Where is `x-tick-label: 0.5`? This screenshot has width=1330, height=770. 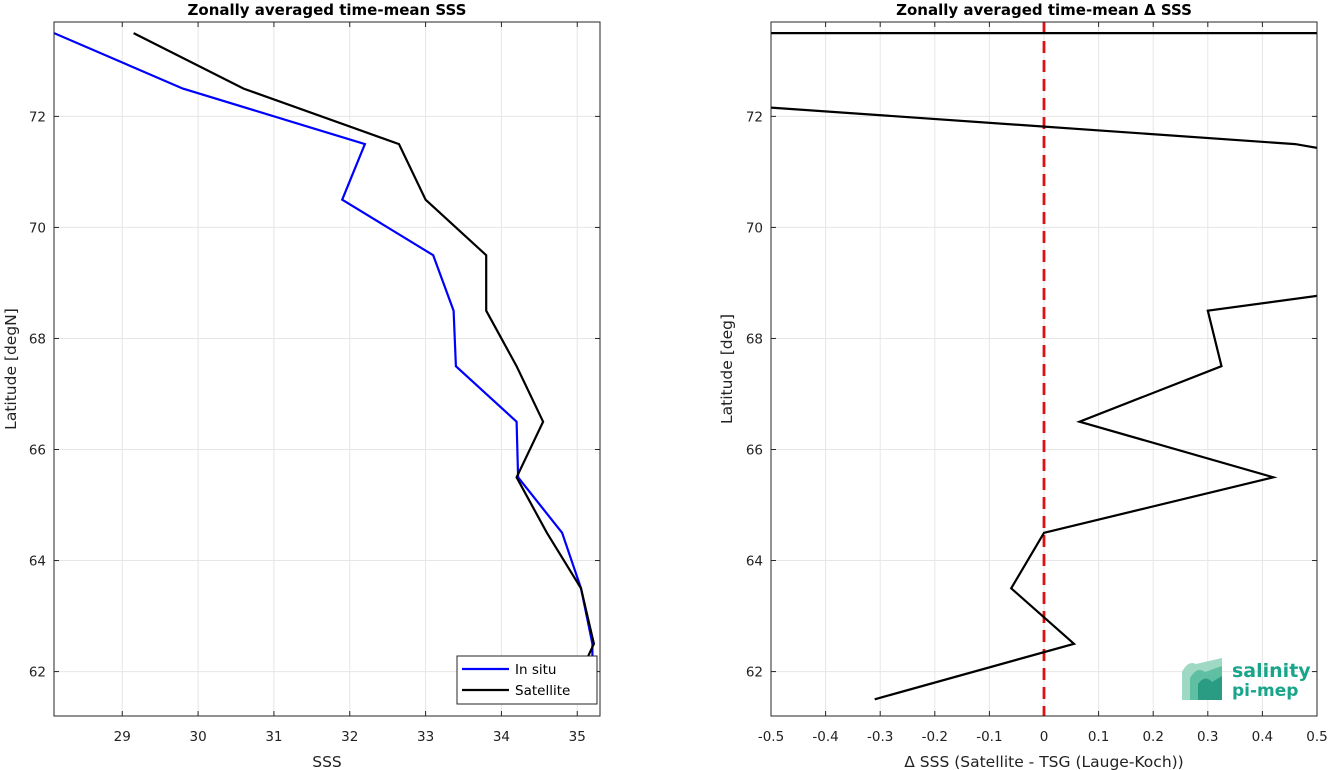
x-tick-label: 0.5 is located at coordinates (1316, 737).